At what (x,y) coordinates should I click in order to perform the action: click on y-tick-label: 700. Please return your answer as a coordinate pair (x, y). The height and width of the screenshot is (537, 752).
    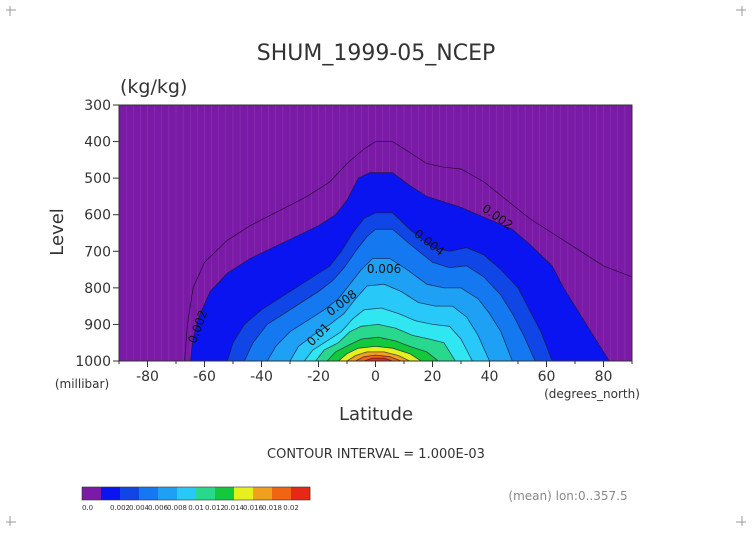
    Looking at the image, I should click on (97, 252).